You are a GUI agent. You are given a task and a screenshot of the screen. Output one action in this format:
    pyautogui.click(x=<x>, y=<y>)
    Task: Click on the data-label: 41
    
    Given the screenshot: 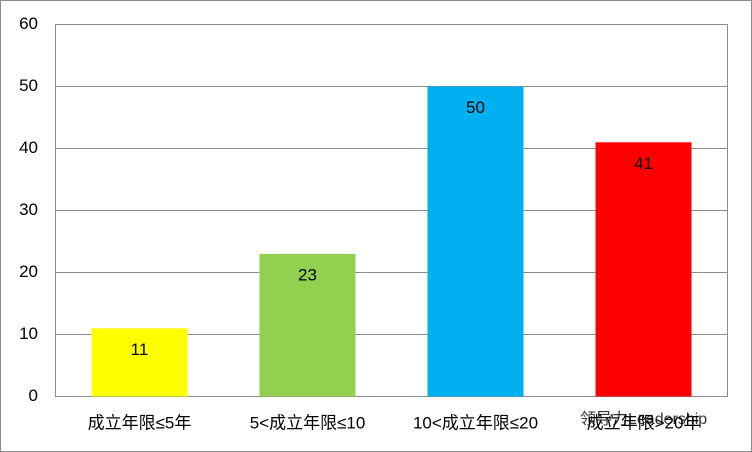 What is the action you would take?
    pyautogui.click(x=643, y=163)
    